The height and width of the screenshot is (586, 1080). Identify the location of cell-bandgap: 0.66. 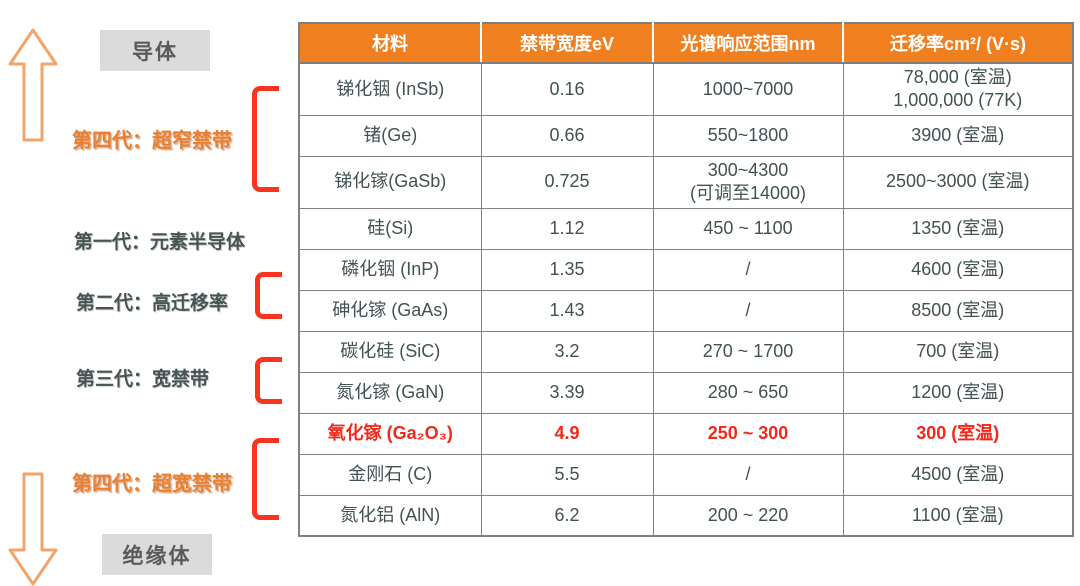
(567, 135).